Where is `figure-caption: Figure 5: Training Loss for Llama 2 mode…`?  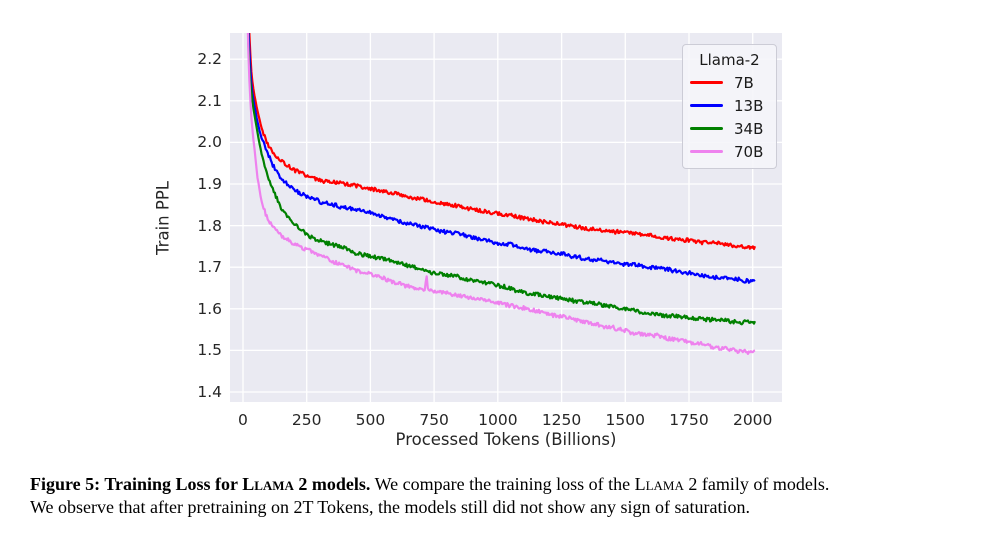 figure-caption: Figure 5: Training Loss for Llama 2 mode… is located at coordinates (500, 496).